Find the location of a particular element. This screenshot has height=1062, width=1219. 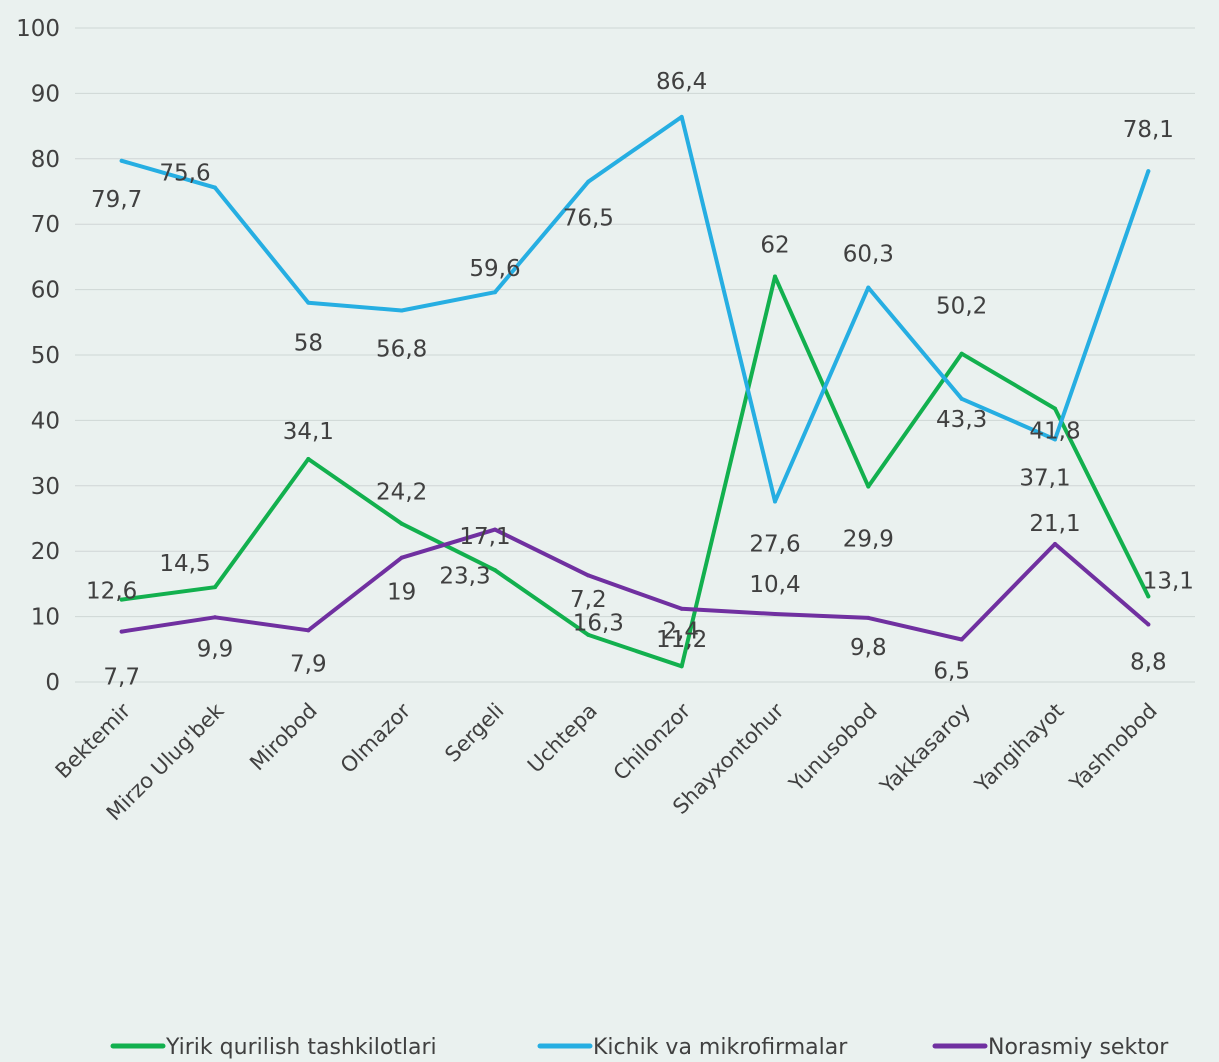

x-category-label: Chilonzor is located at coordinates (652, 741).